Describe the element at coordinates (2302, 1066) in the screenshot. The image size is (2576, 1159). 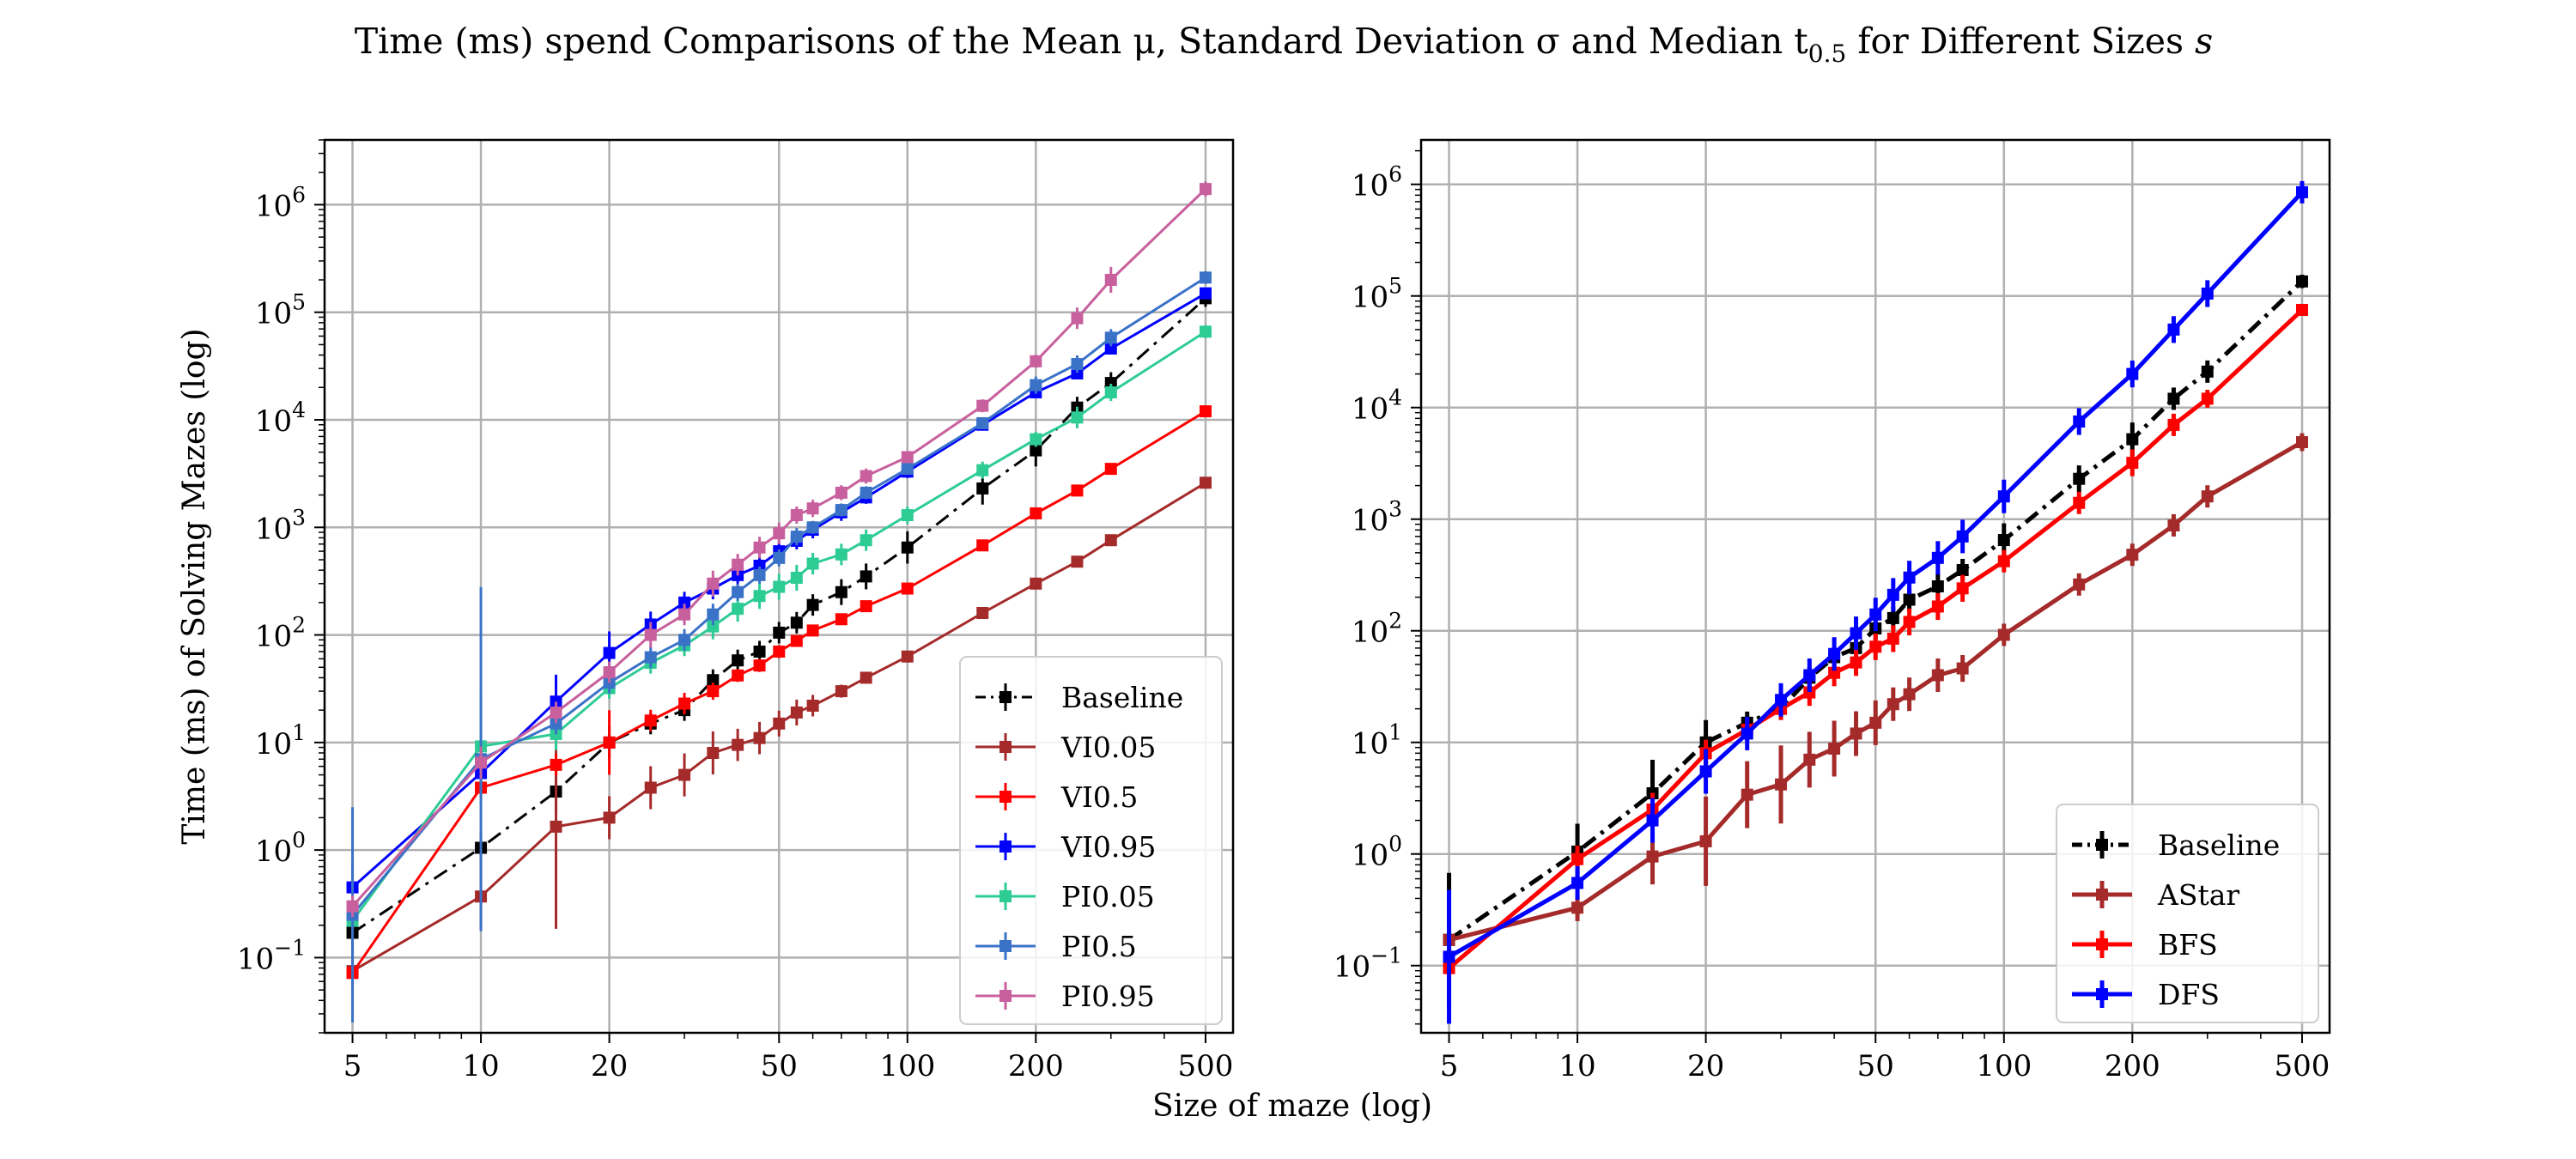
I see `x-tick-label: 500` at that location.